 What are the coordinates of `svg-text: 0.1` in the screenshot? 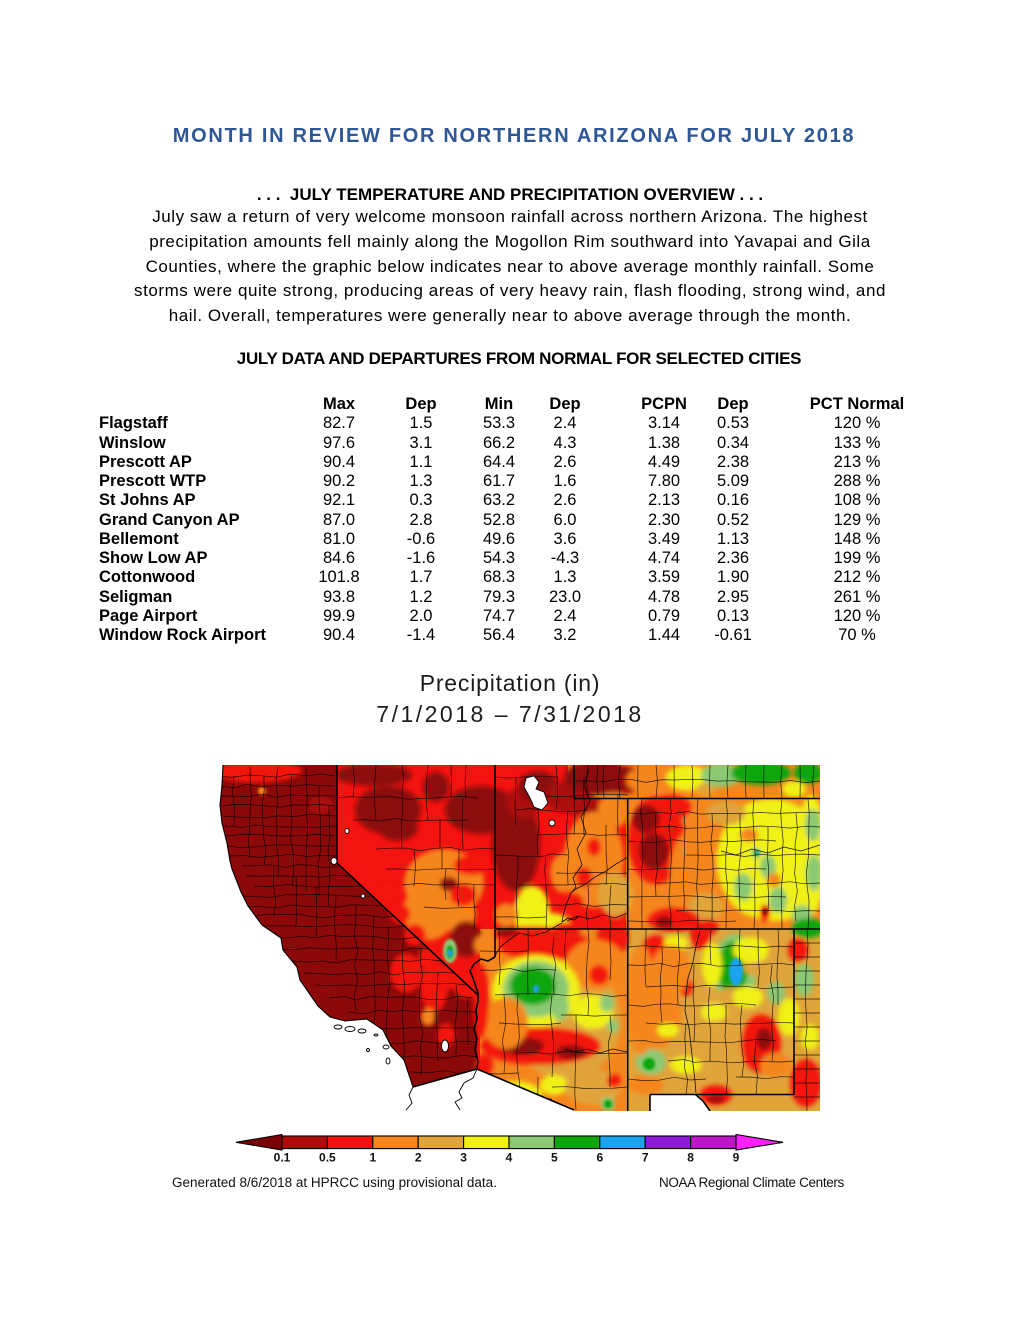 It's located at (282, 1158).